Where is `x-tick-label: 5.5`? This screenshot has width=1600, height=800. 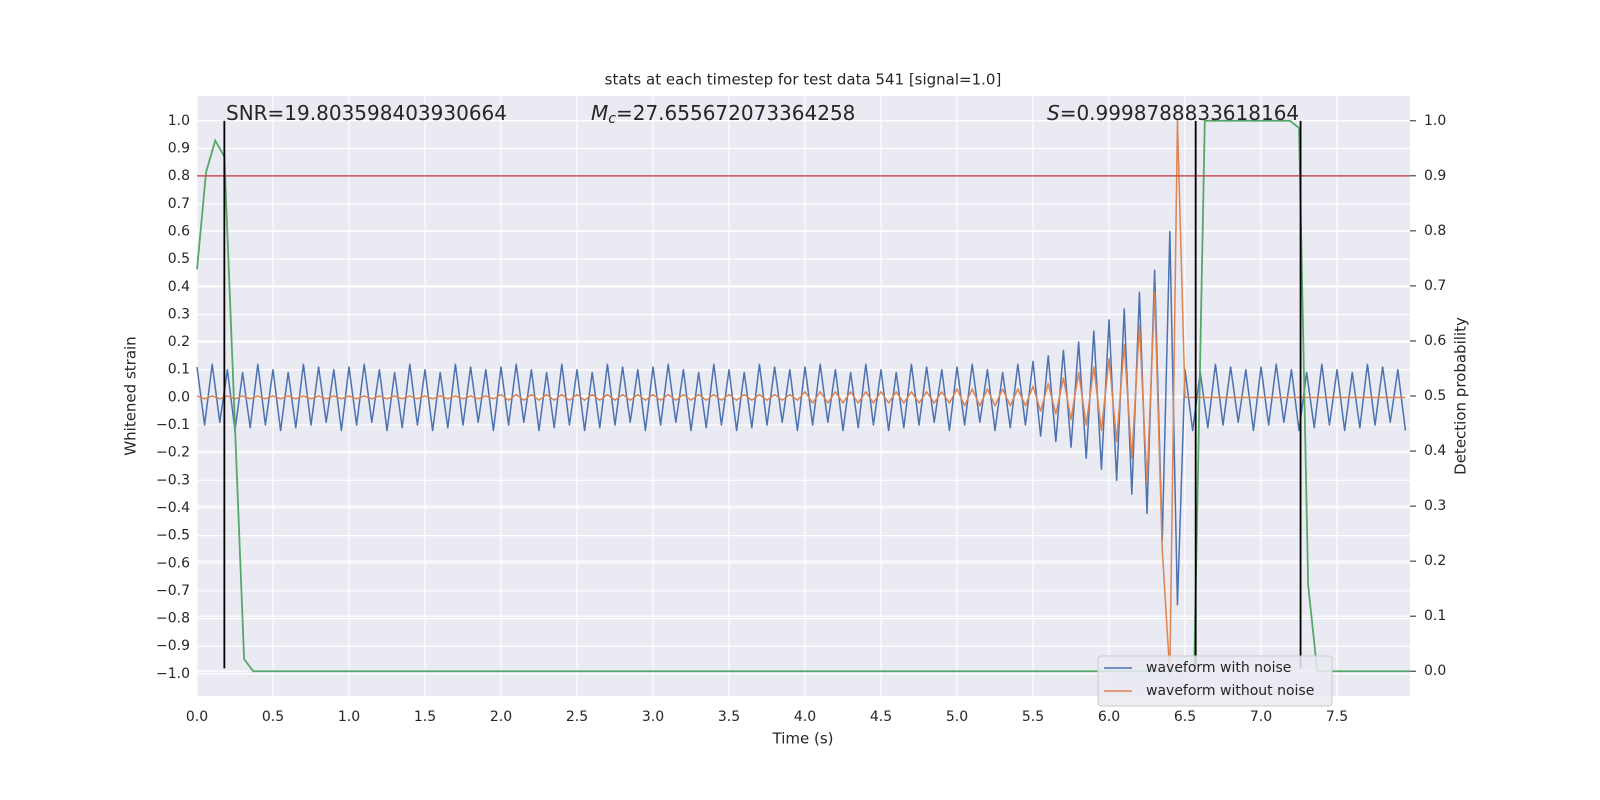 x-tick-label: 5.5 is located at coordinates (1033, 717).